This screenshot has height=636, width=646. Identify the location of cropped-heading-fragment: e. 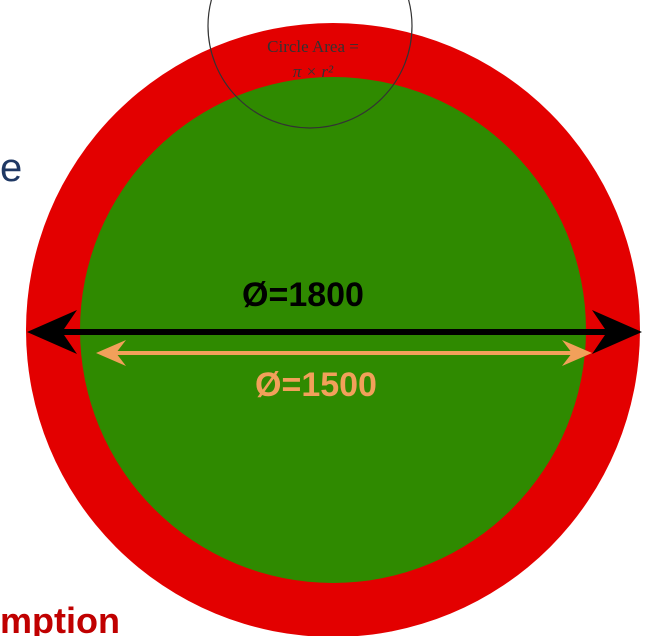
(11, 168).